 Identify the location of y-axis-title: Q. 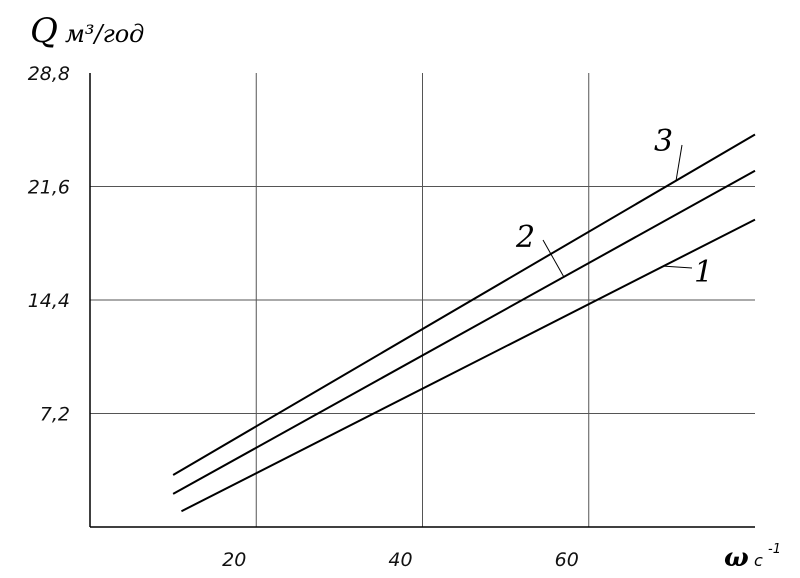
(44, 31).